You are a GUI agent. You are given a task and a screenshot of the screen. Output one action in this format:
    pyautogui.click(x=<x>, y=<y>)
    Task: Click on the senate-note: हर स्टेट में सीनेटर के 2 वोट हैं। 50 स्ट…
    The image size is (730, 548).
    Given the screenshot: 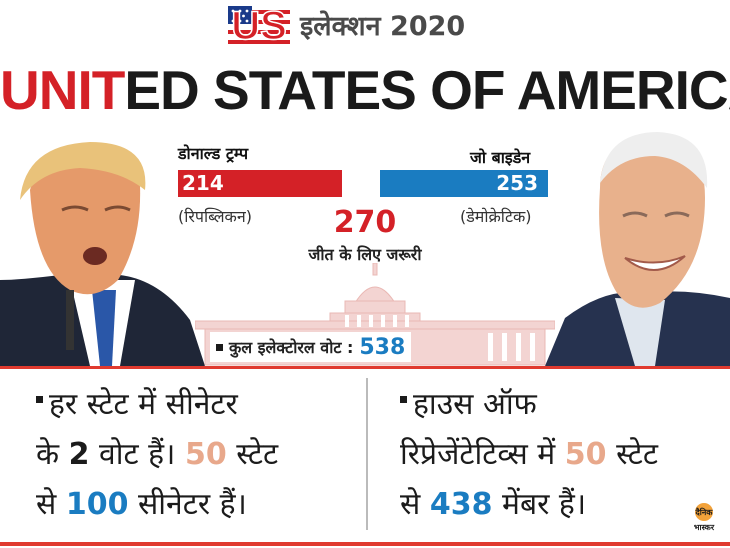 What is the action you would take?
    pyautogui.click(x=157, y=455)
    